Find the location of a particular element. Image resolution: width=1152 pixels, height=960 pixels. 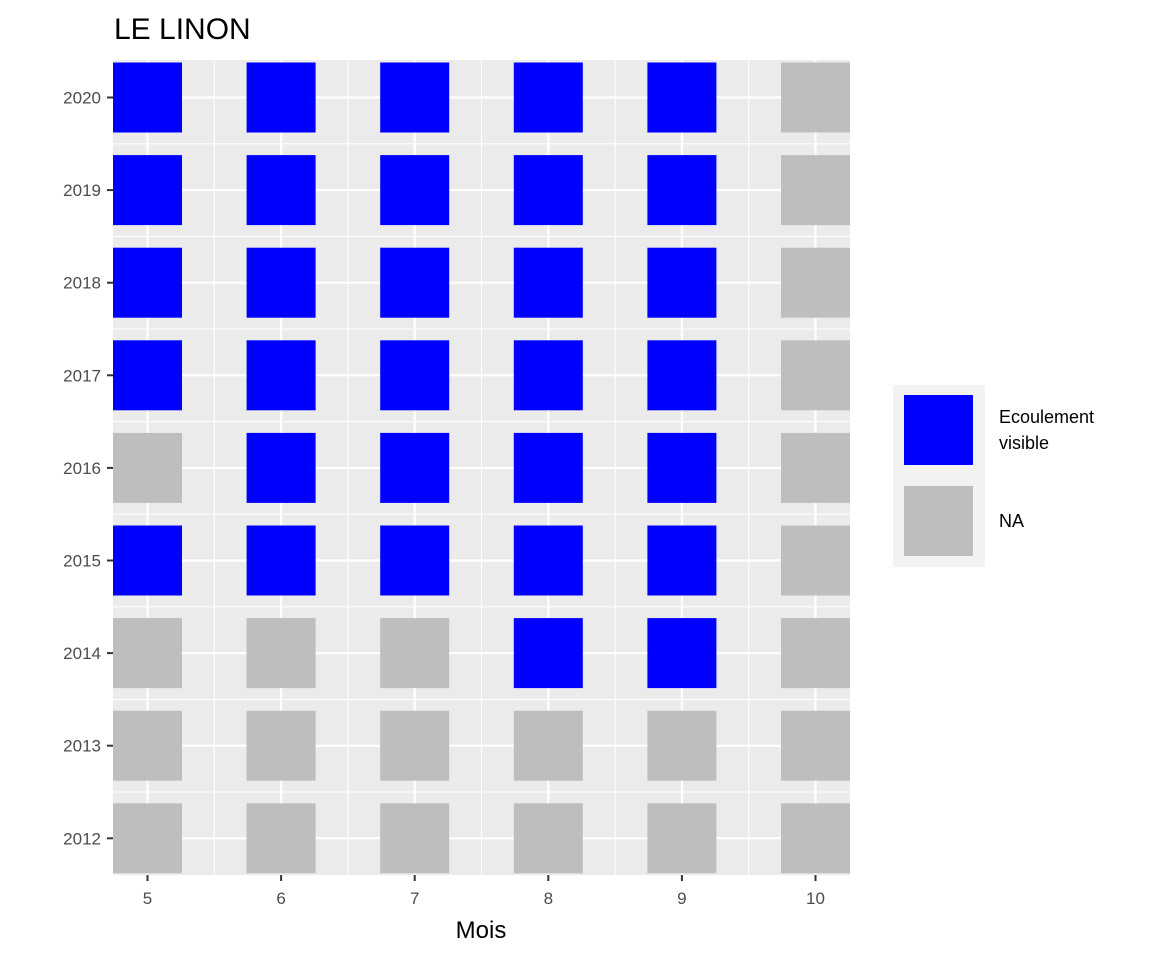

x-axis-title: Mois is located at coordinates (481, 930).